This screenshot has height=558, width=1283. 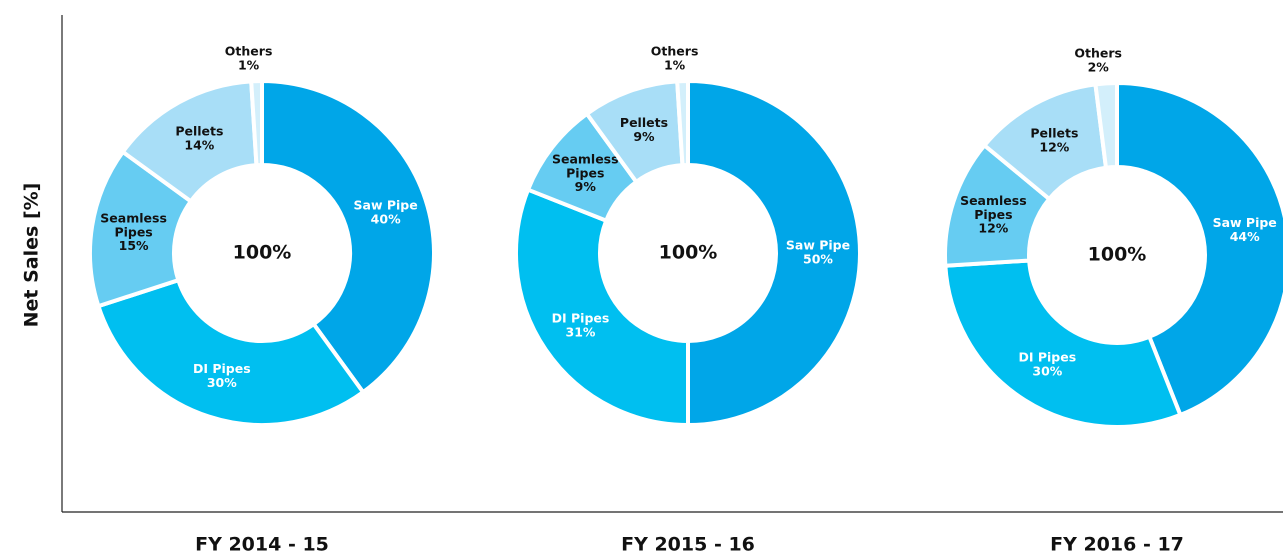 I want to click on value-label: 15%, so click(x=134, y=245).